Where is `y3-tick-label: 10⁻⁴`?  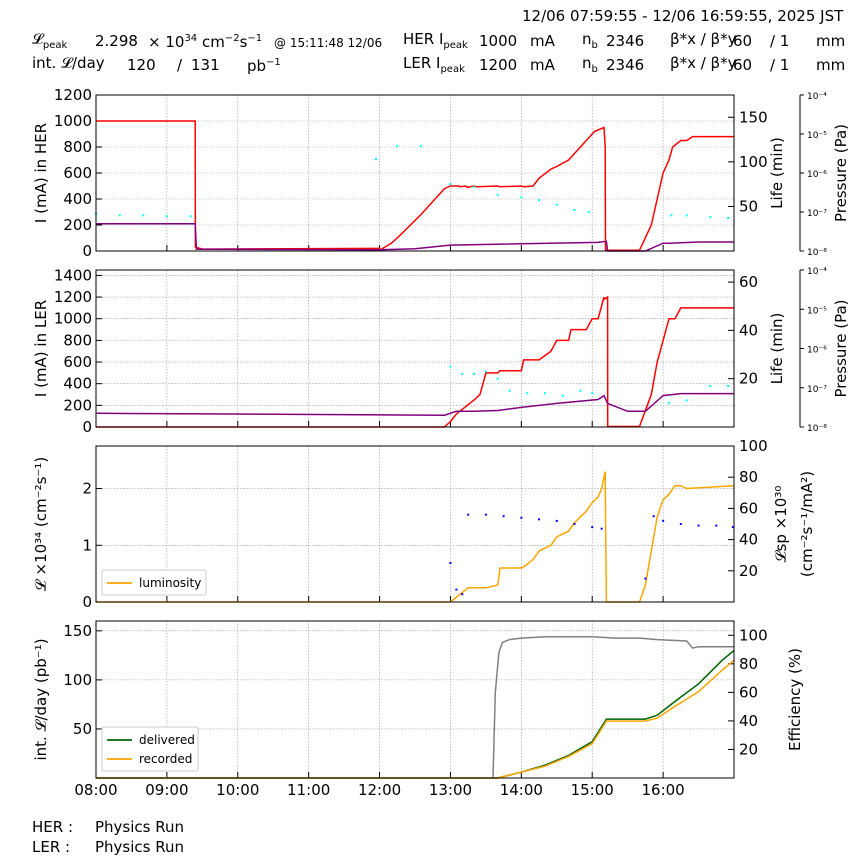 y3-tick-label: 10⁻⁴ is located at coordinates (817, 272).